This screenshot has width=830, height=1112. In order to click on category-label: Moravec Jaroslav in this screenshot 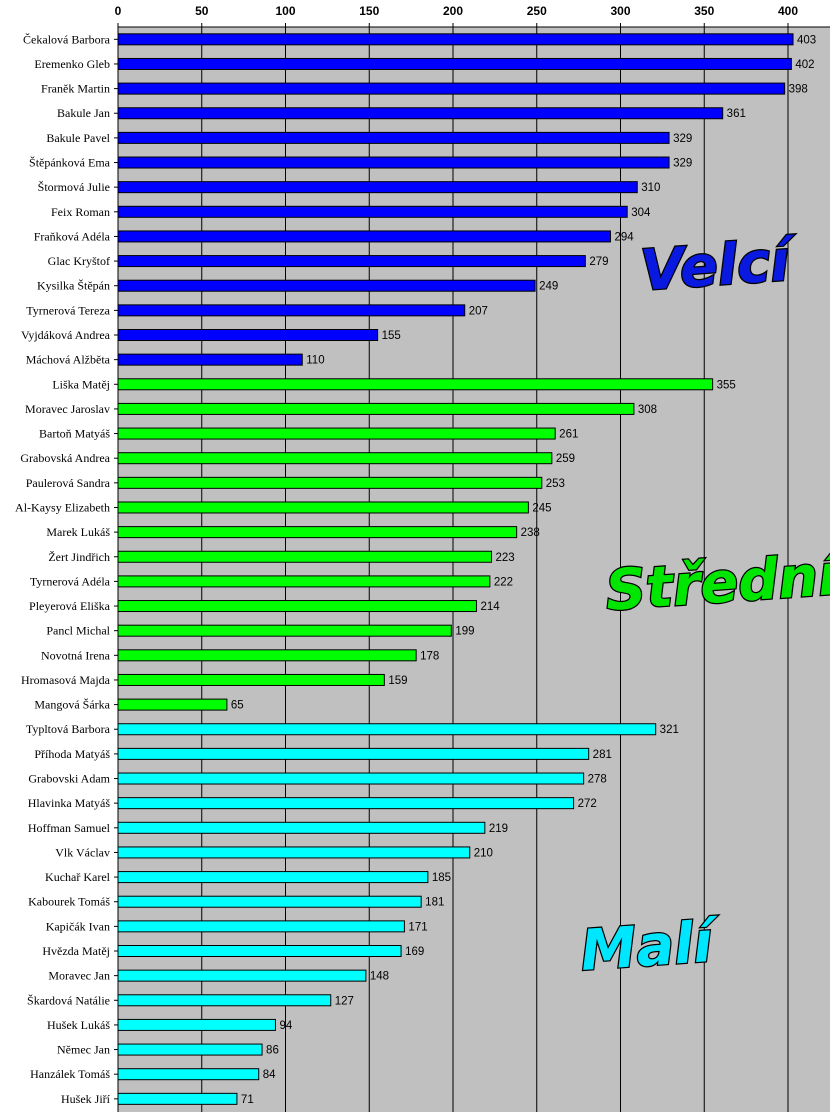, I will do `click(67, 409)`.